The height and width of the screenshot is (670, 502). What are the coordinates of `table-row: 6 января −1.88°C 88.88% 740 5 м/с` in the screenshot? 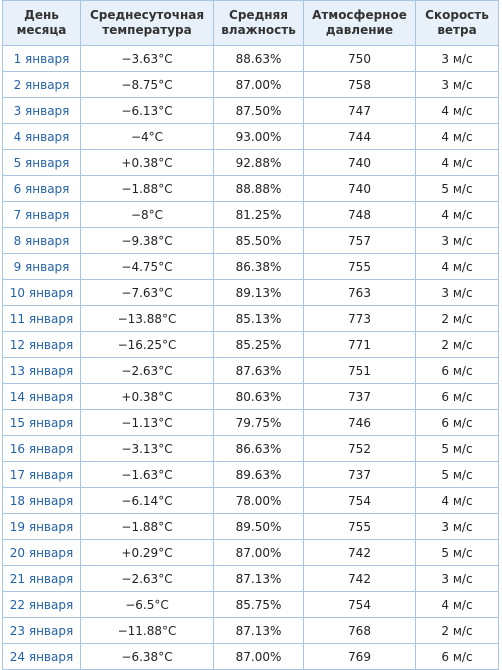 It's located at (250, 188).